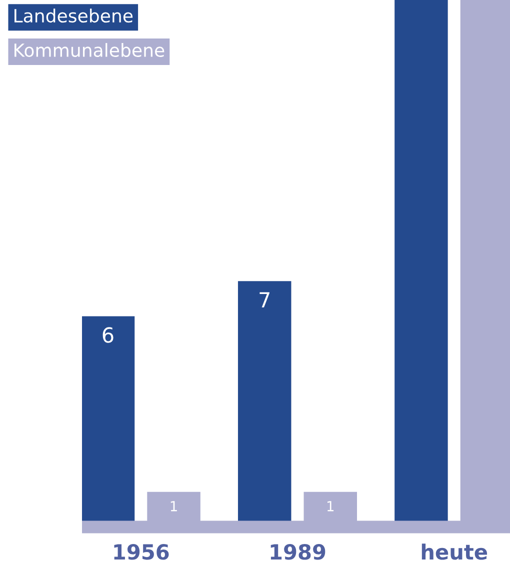 The image size is (510, 574). I want to click on text: Landesebene, so click(73, 15).